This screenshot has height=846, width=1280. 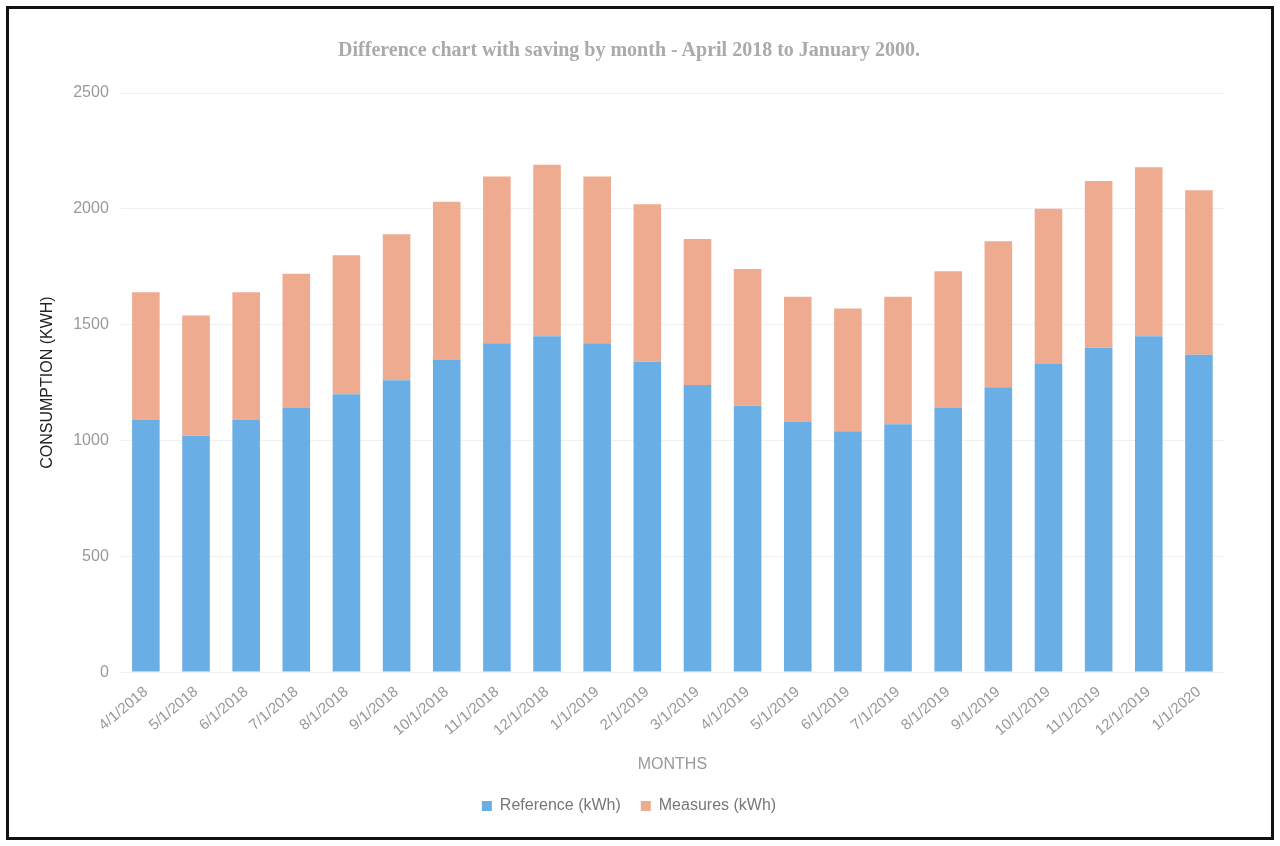 I want to click on legend-label: Reference (kWh), so click(x=560, y=805).